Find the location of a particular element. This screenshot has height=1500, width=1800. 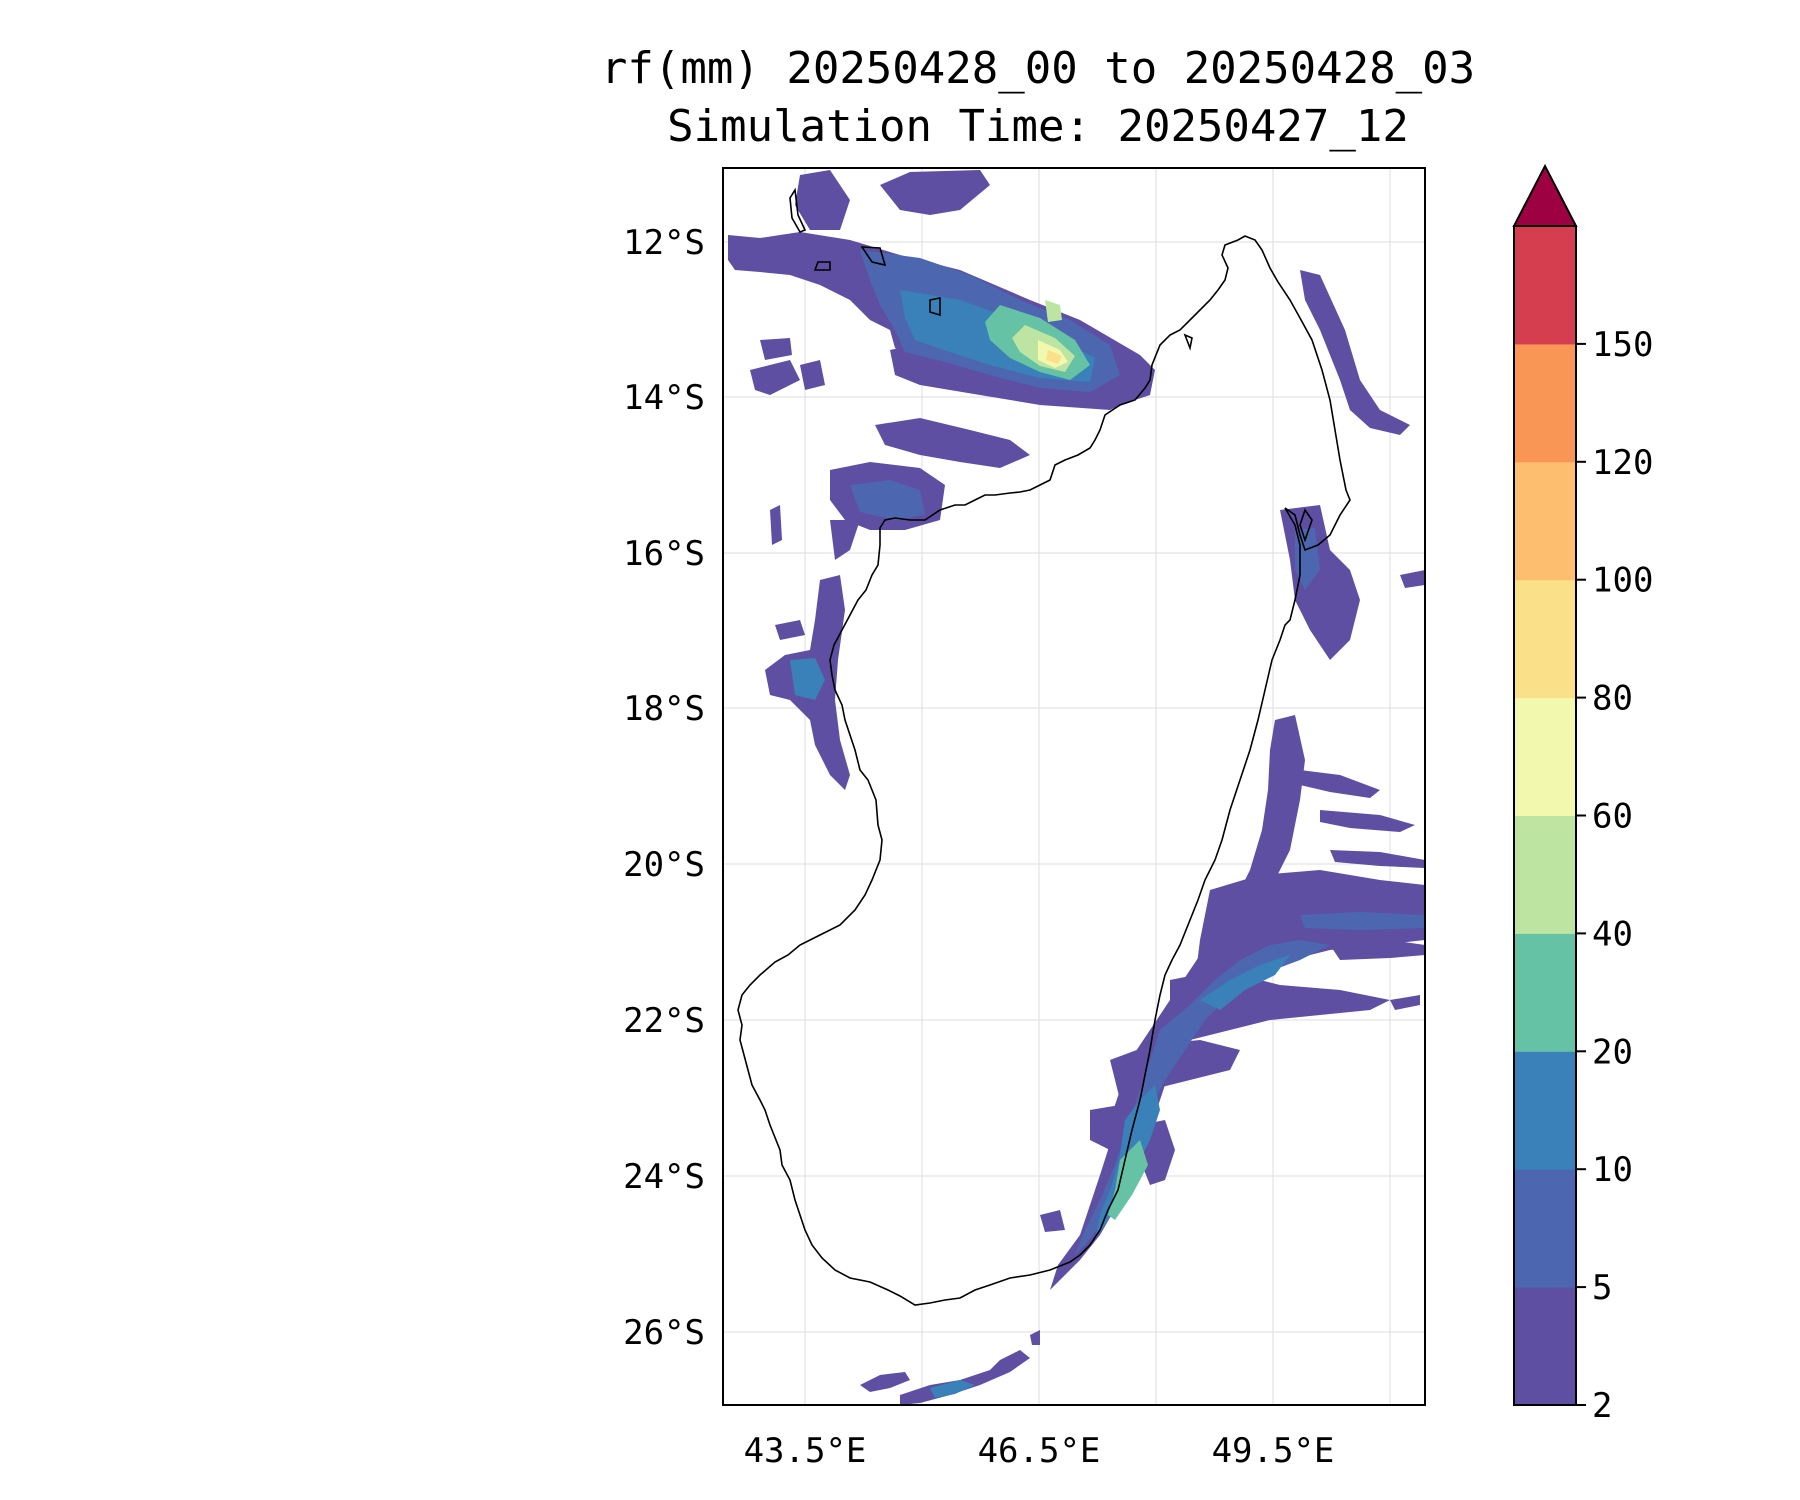

colorbar-tick-label: 20 is located at coordinates (1612, 1052).